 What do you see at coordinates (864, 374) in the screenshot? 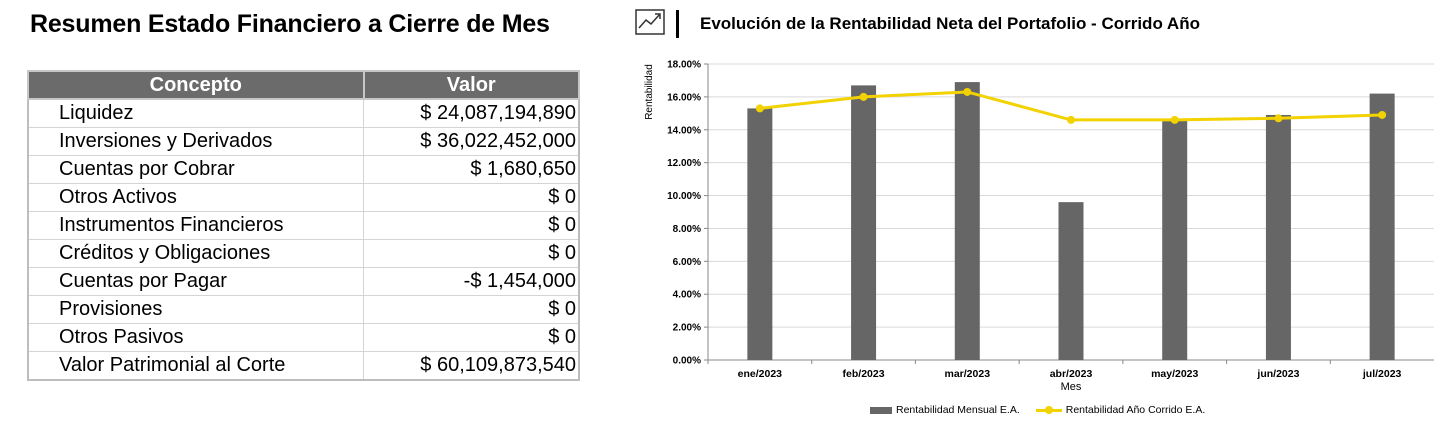
I see `x-tick-label: feb/2023` at bounding box center [864, 374].